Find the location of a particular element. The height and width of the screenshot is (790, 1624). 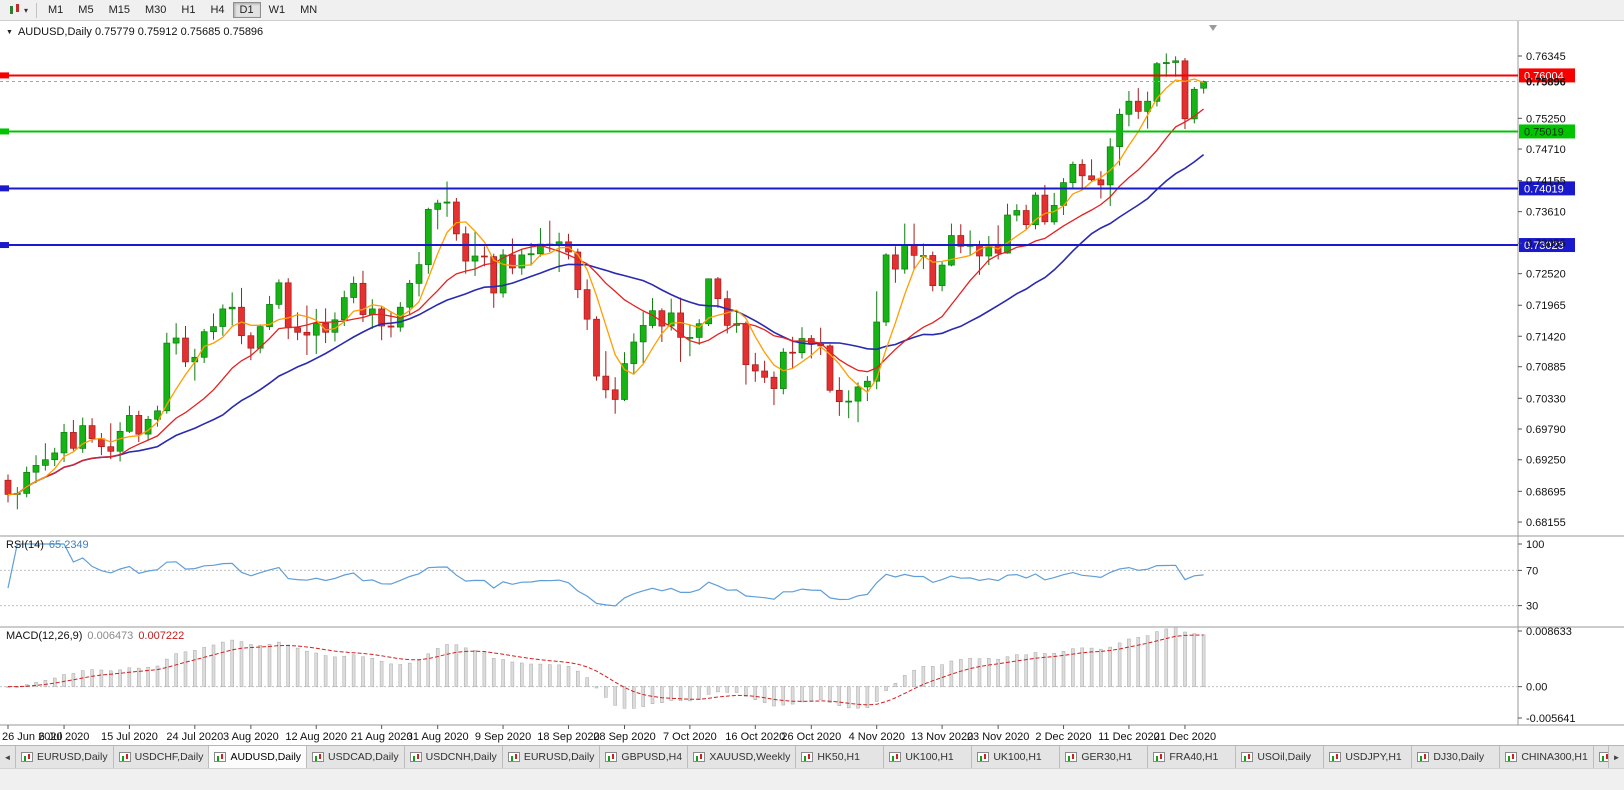

chart-tab-dj30-daily: DJ30,Daily is located at coordinates (1456, 757).